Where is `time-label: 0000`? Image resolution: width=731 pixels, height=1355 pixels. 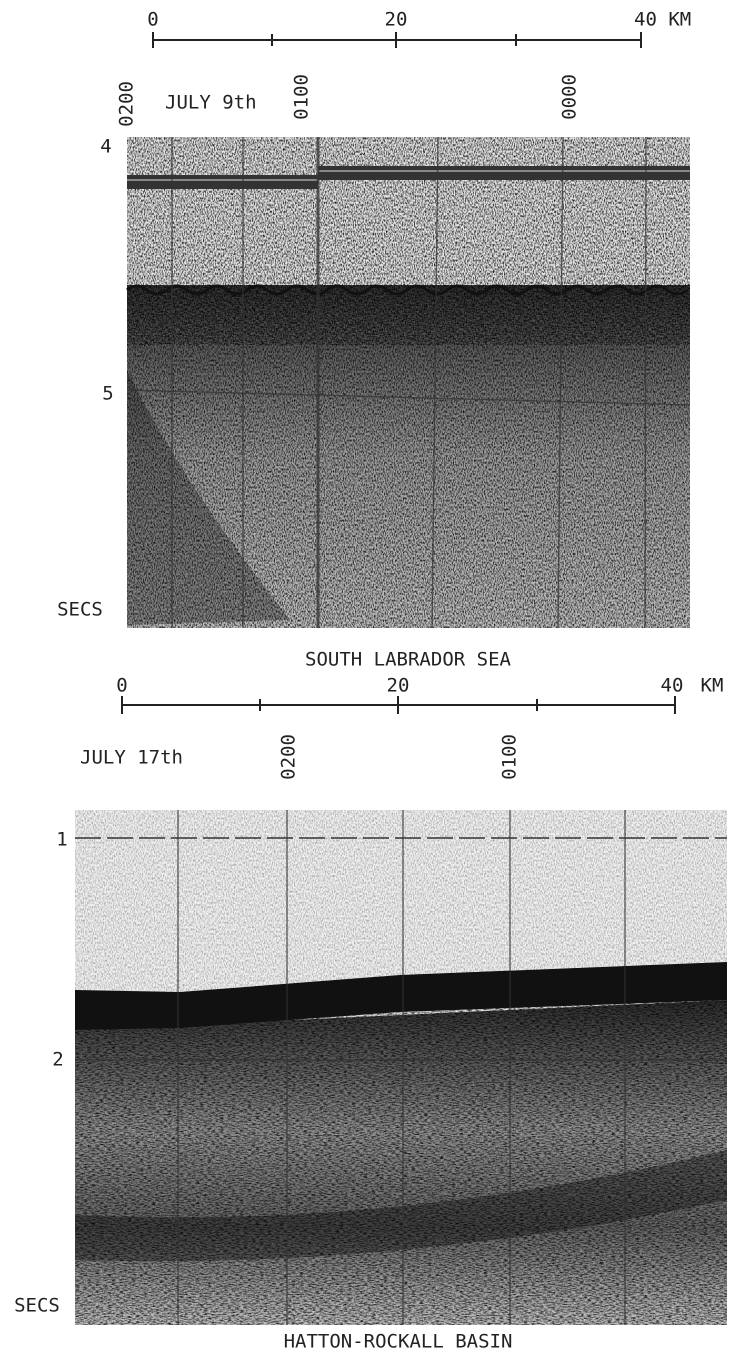
time-label: 0000 is located at coordinates (570, 97).